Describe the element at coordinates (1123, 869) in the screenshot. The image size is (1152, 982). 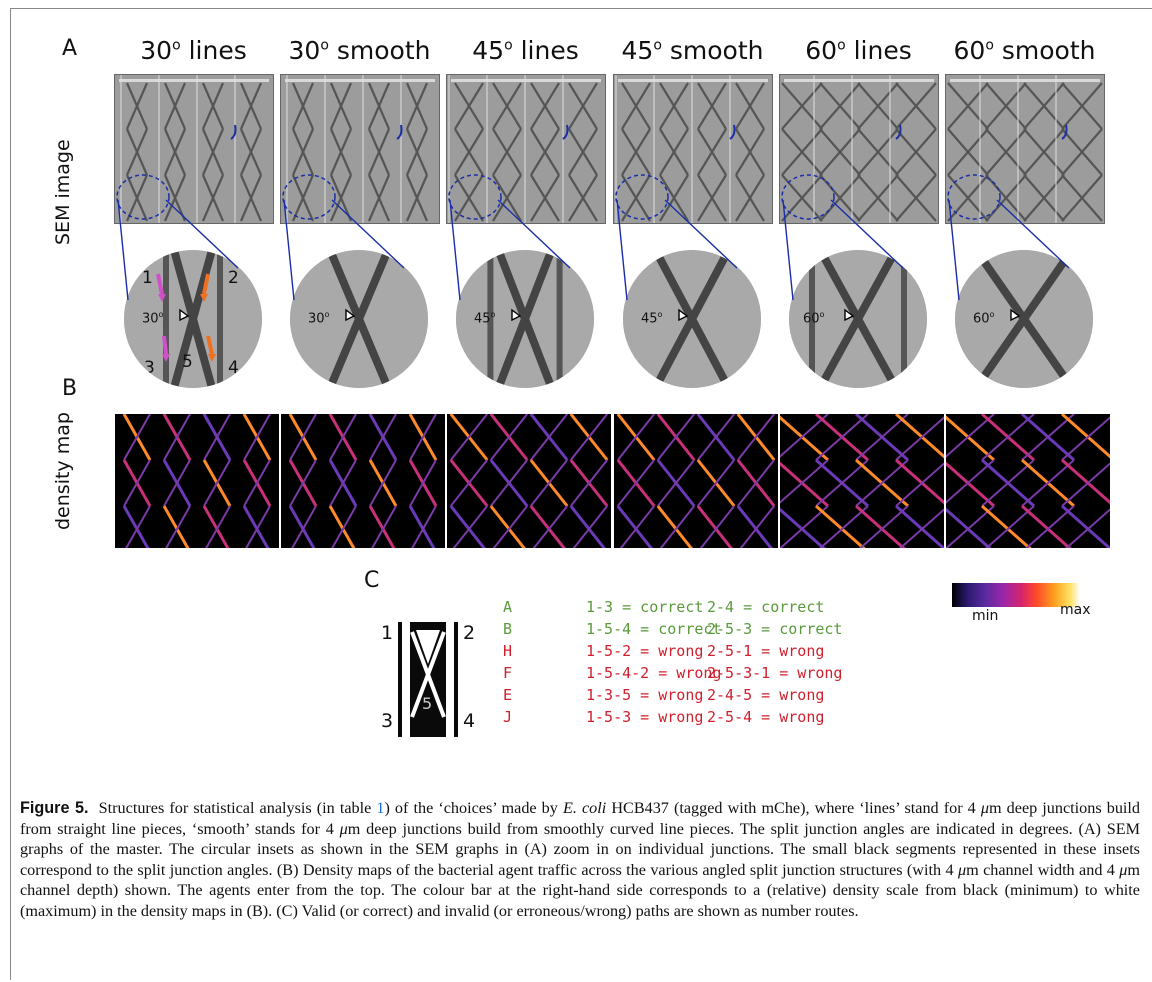
I see `caption-mu-4: μ` at that location.